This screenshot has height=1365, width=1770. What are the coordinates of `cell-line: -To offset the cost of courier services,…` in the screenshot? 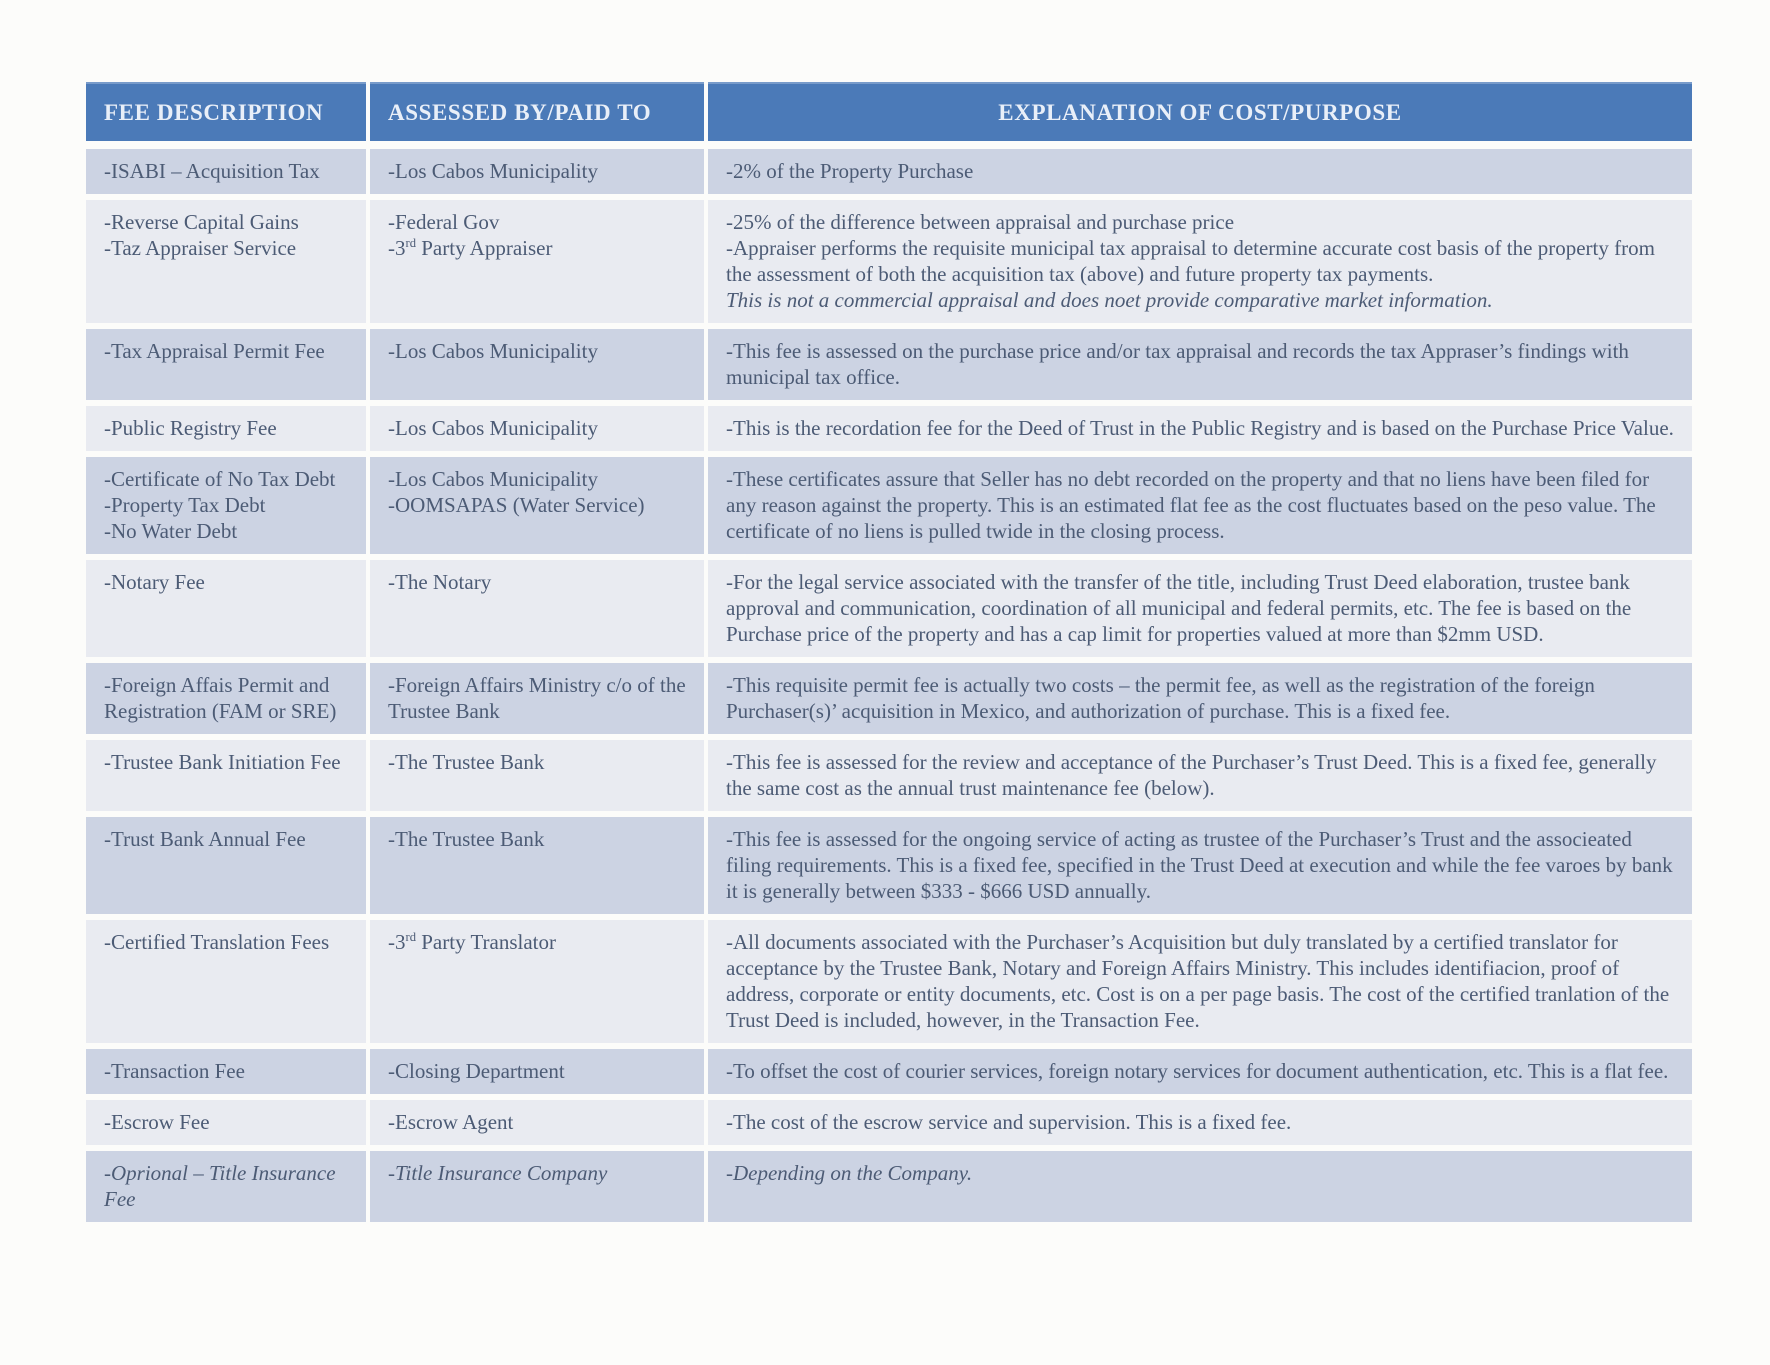 It's located at (1197, 1071).